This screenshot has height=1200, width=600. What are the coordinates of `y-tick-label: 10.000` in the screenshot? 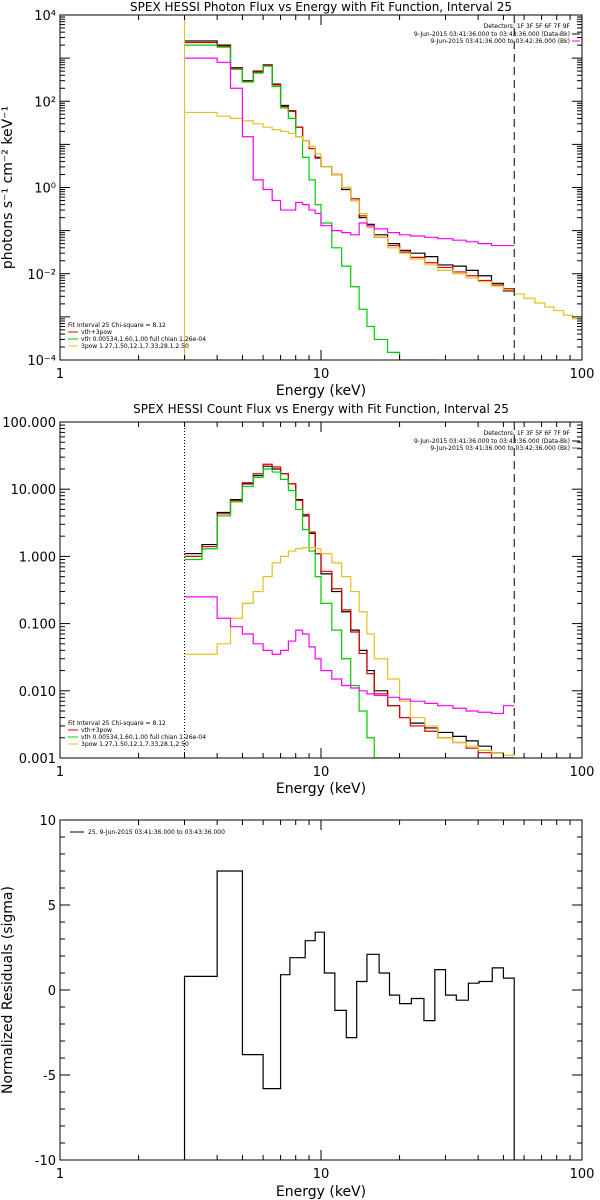 It's located at (34, 490).